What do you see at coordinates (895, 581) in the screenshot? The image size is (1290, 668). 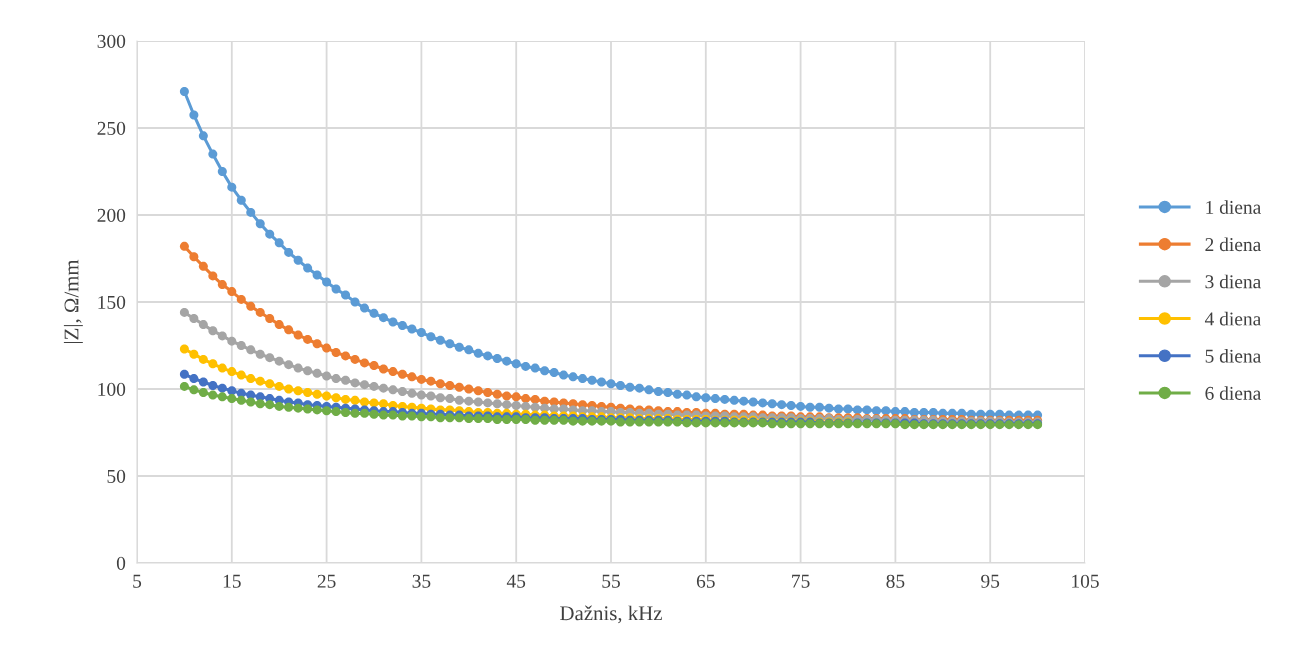 I see `x-tick-label: 85` at bounding box center [895, 581].